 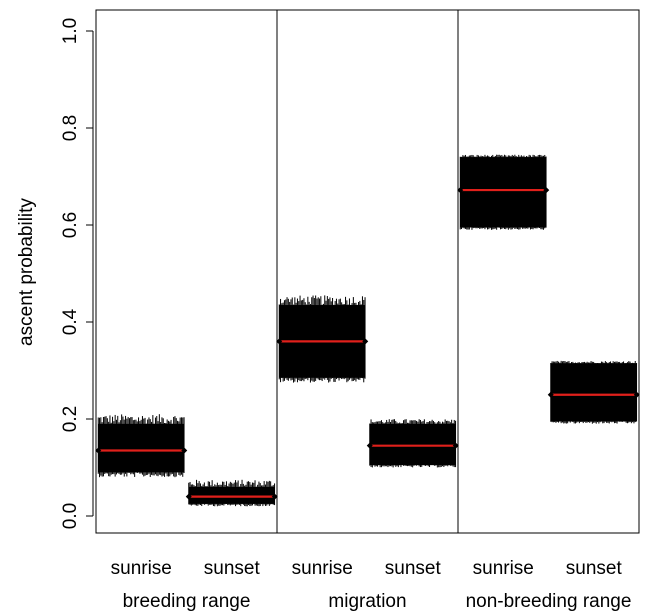 What do you see at coordinates (70, 225) in the screenshot?
I see `y-tick-label: 0.6` at bounding box center [70, 225].